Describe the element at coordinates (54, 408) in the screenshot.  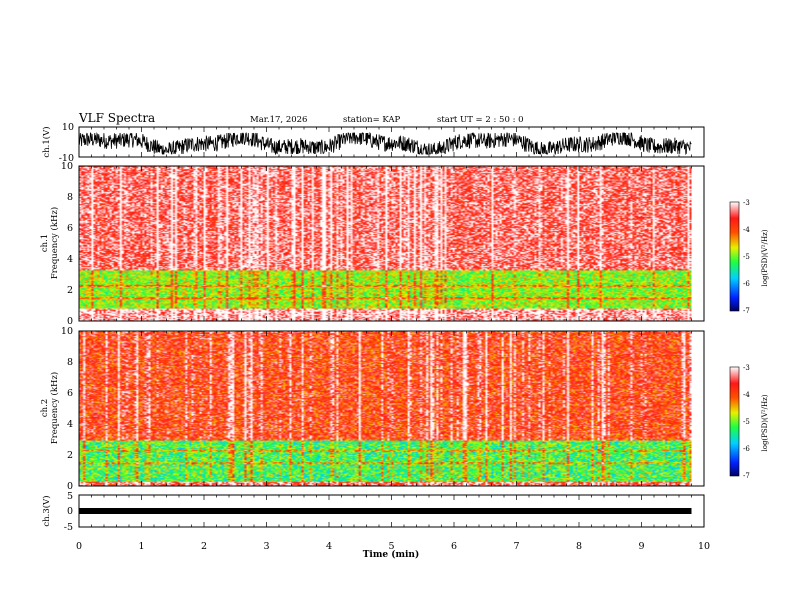
I see `ch2-spectrogram-ylabel-frequency: Frequency (kHz)` at that location.